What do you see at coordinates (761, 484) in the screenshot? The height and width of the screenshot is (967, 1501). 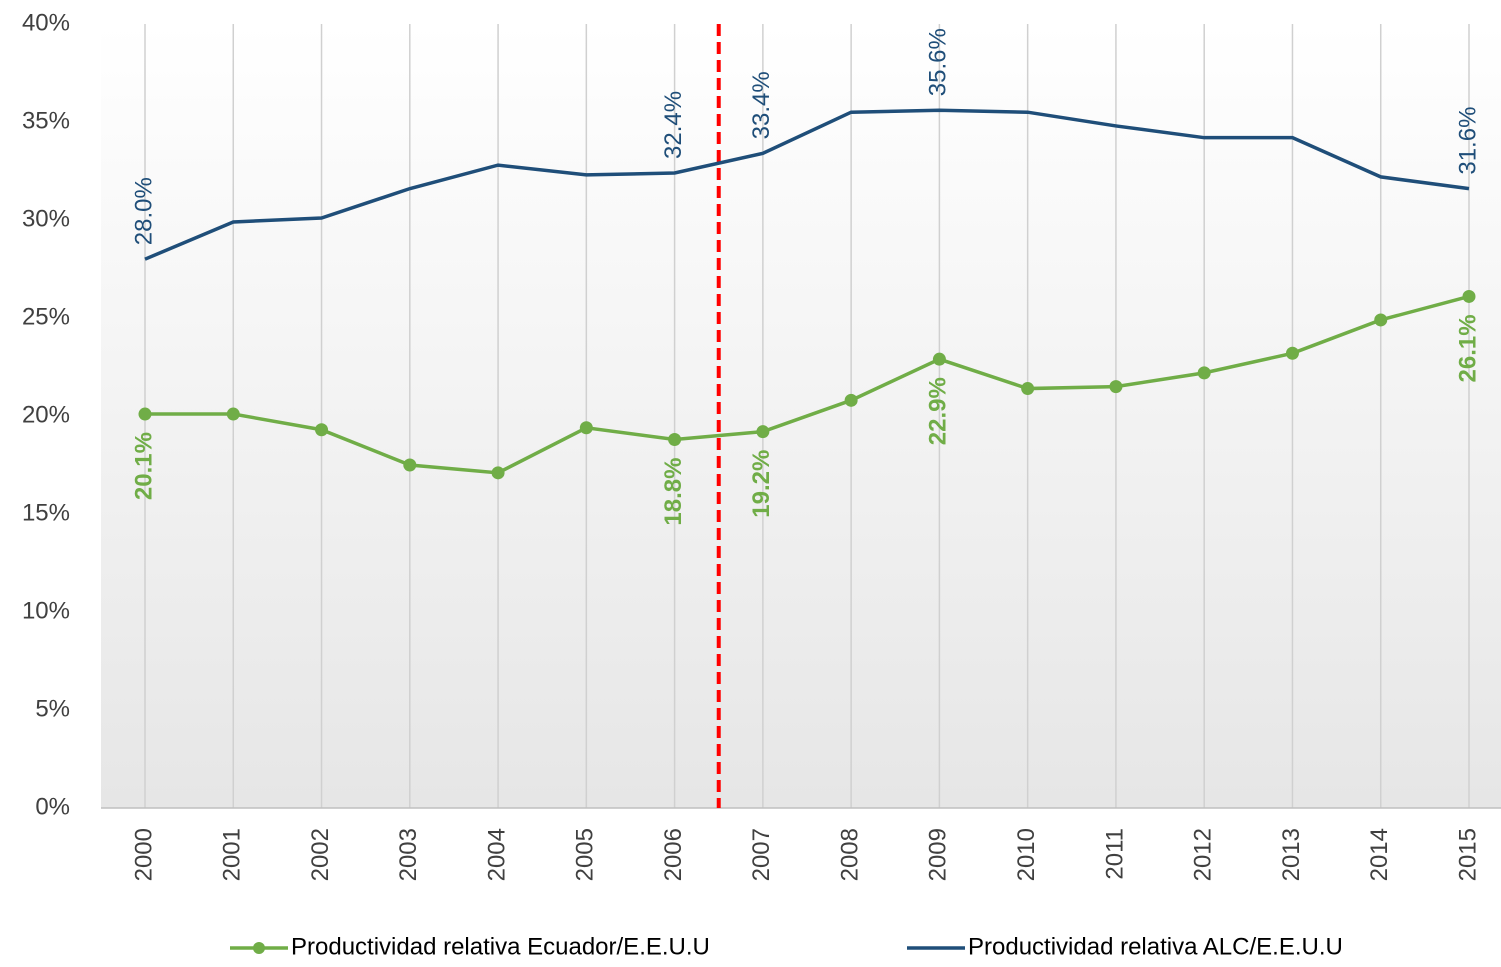 I see `data-label: 19.2%` at bounding box center [761, 484].